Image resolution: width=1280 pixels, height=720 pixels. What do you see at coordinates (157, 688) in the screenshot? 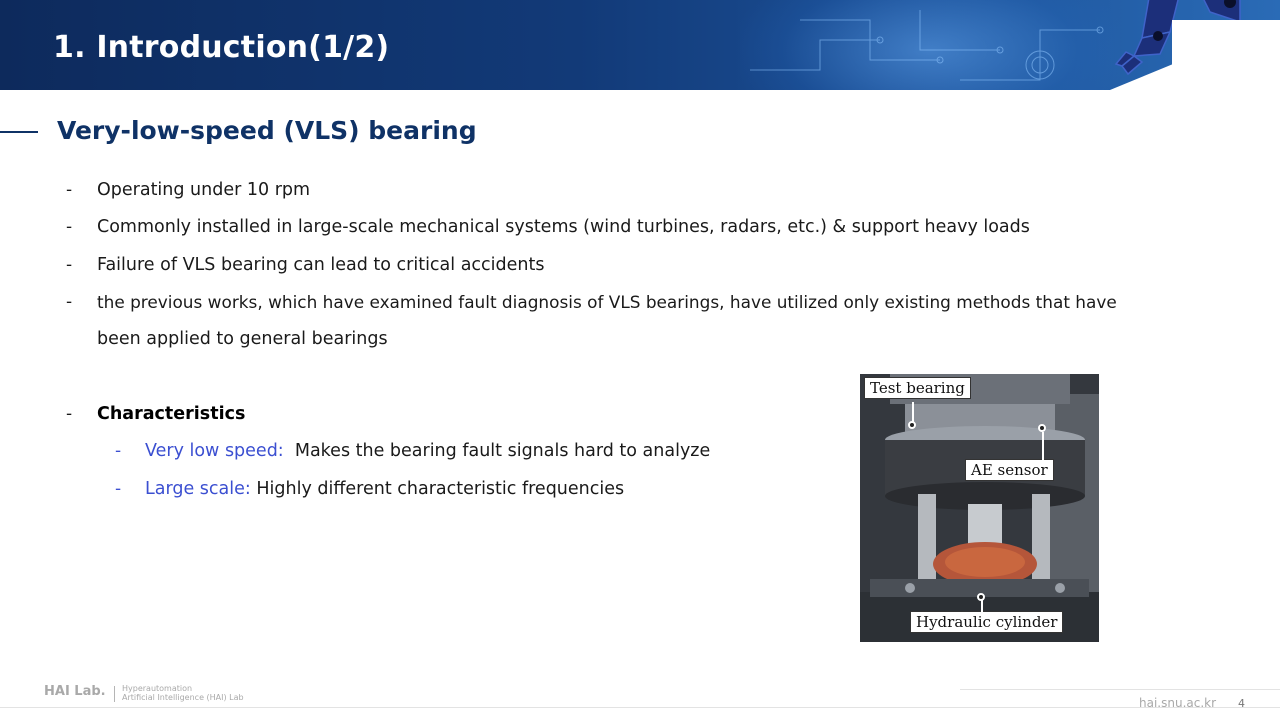
I see `footer-subtitle: Hyperautomation` at bounding box center [157, 688].